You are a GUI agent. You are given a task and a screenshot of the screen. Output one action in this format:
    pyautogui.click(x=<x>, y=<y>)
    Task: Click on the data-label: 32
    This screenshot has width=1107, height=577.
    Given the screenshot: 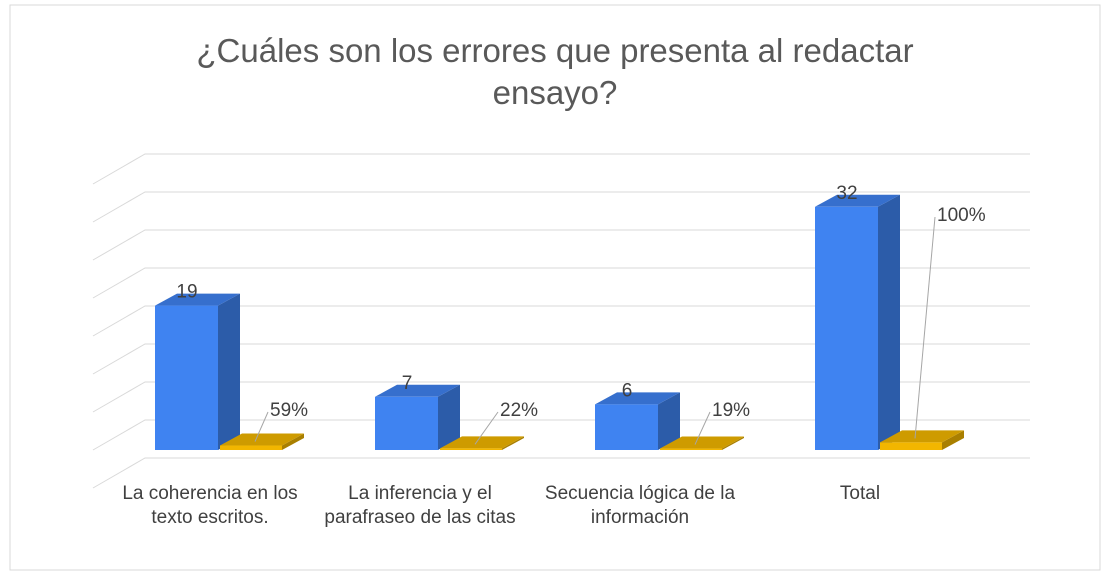 What is the action you would take?
    pyautogui.click(x=846, y=193)
    